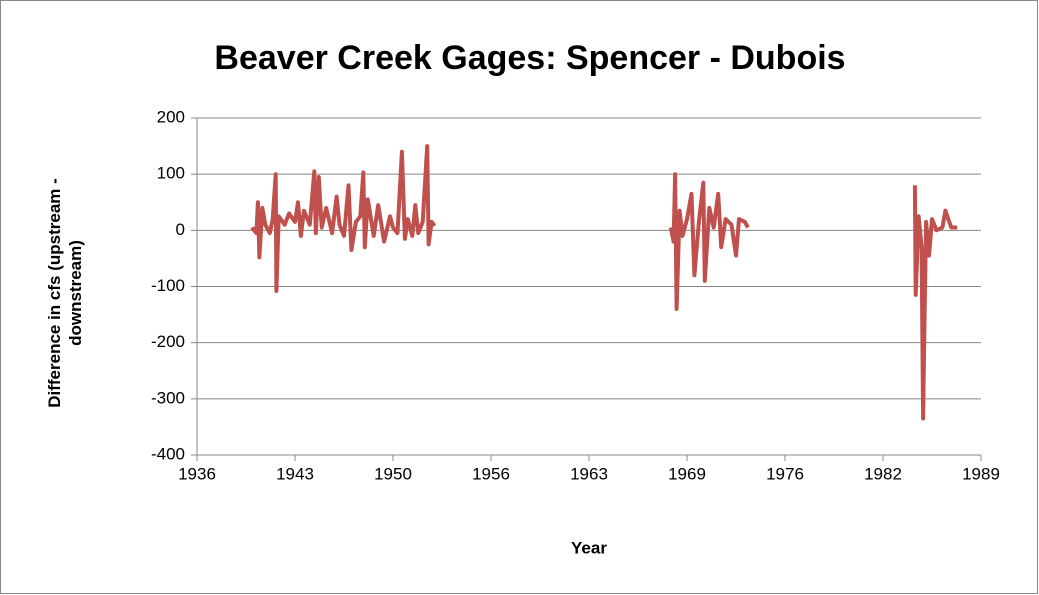 This screenshot has height=595, width=1039. I want to click on y-tick-label: 100, so click(171, 173).